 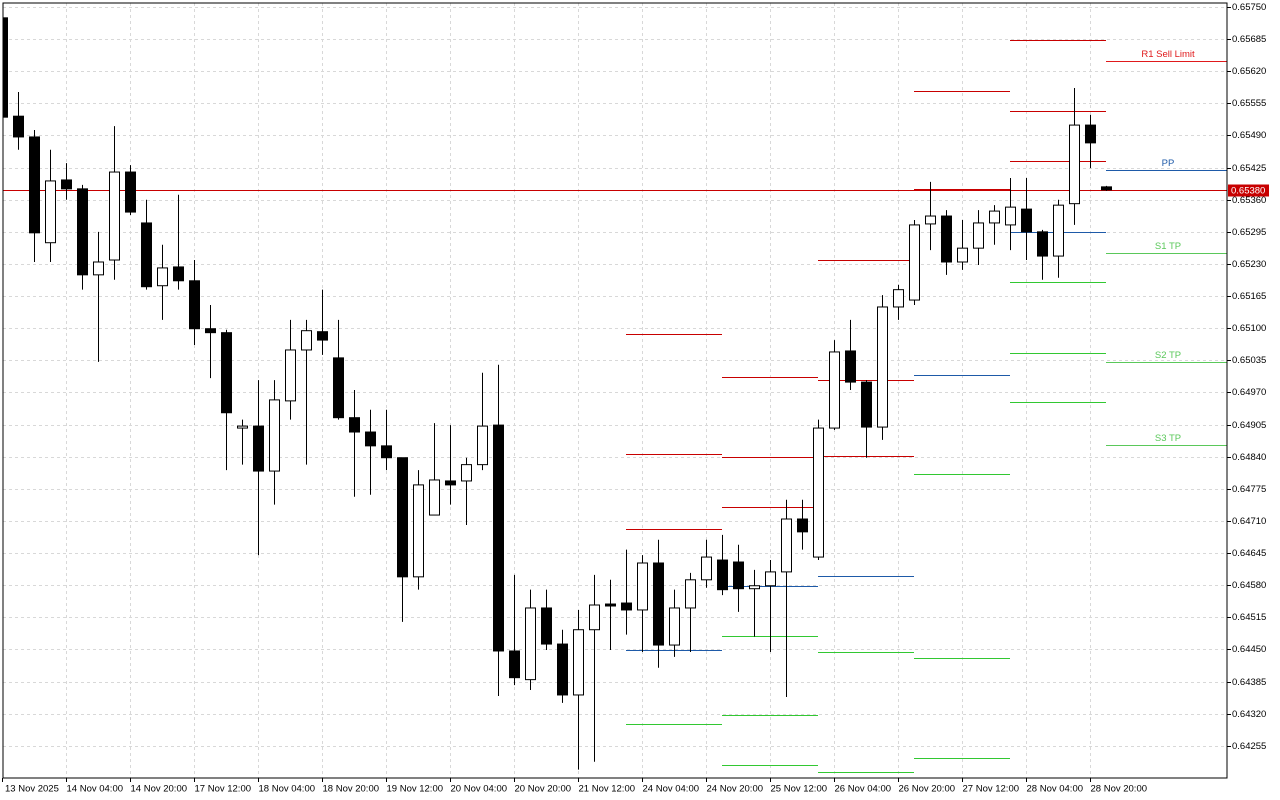 What do you see at coordinates (479, 789) in the screenshot?
I see `x-tick-label: 20 Nov 04:00` at bounding box center [479, 789].